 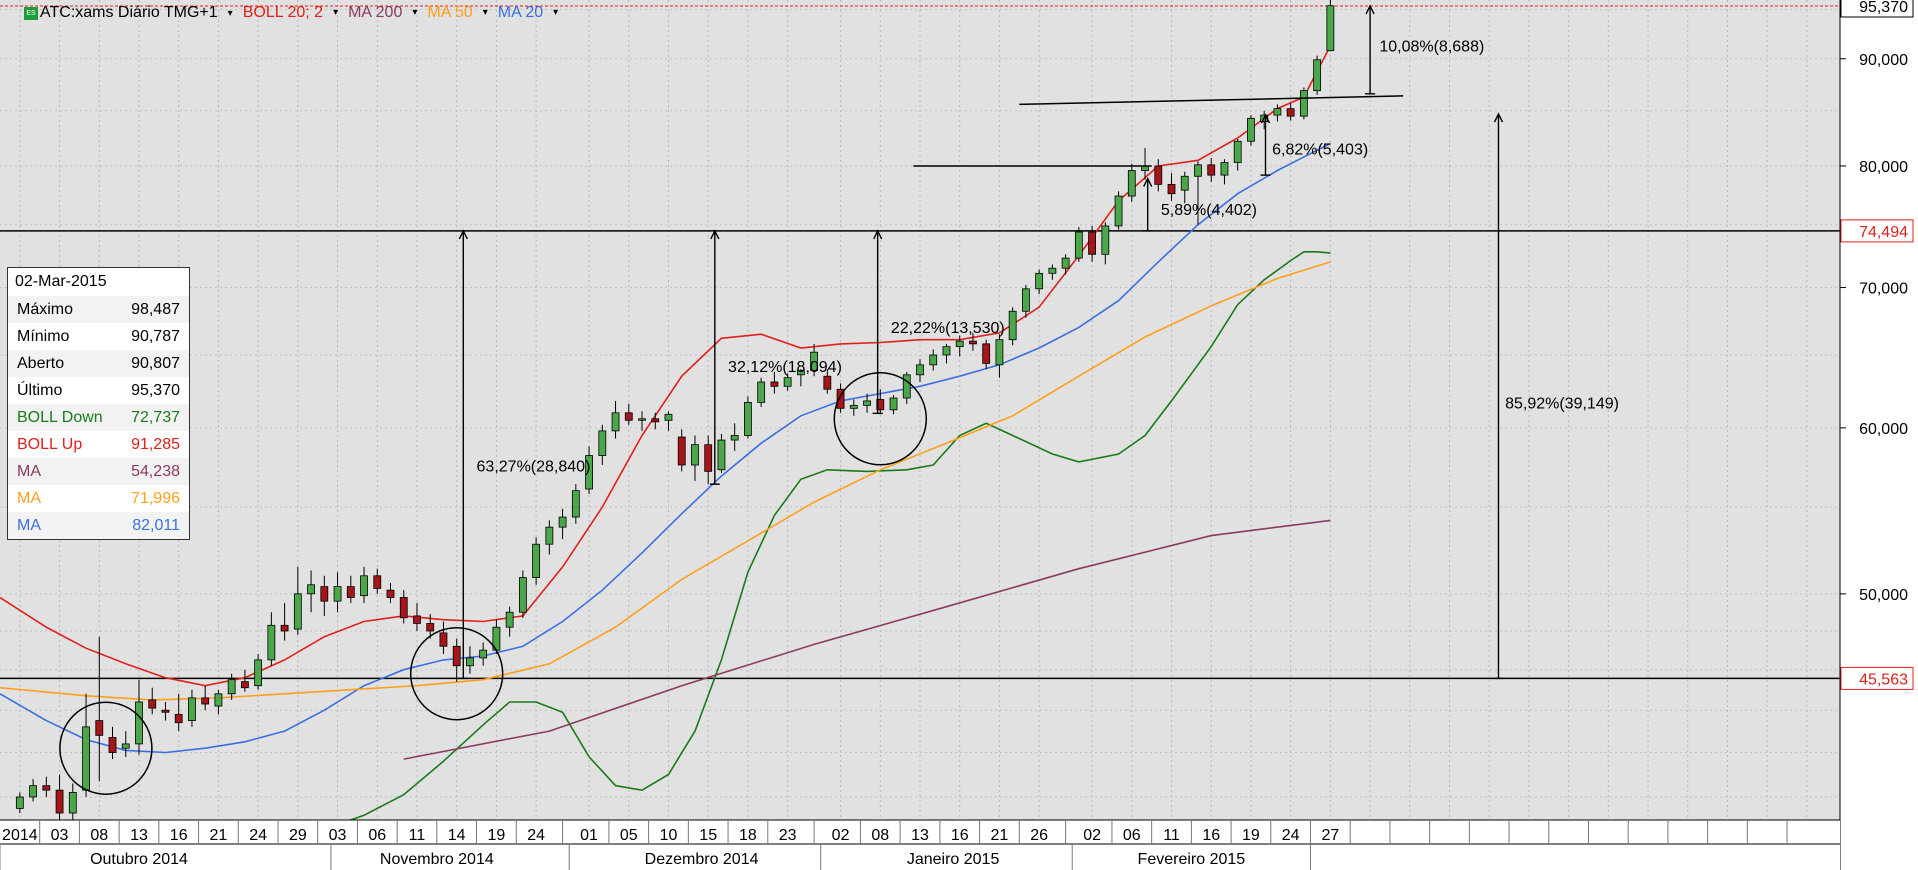 What do you see at coordinates (60, 417) in the screenshot?
I see `info-label: BOLL Down` at bounding box center [60, 417].